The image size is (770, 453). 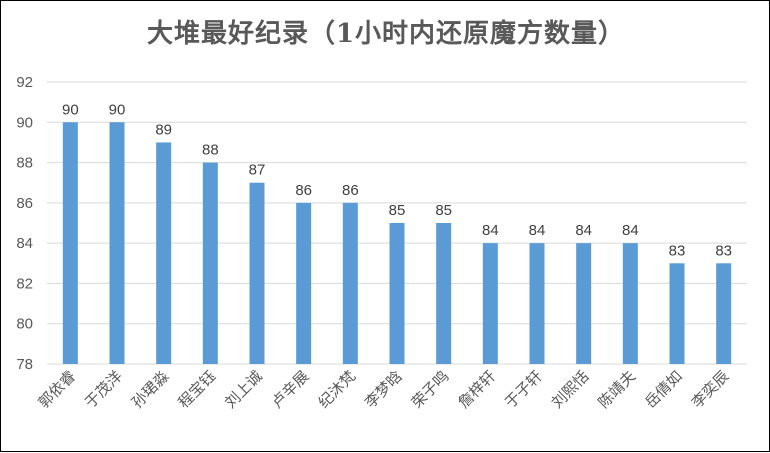 What do you see at coordinates (210, 150) in the screenshot?
I see `data-label: 88` at bounding box center [210, 150].